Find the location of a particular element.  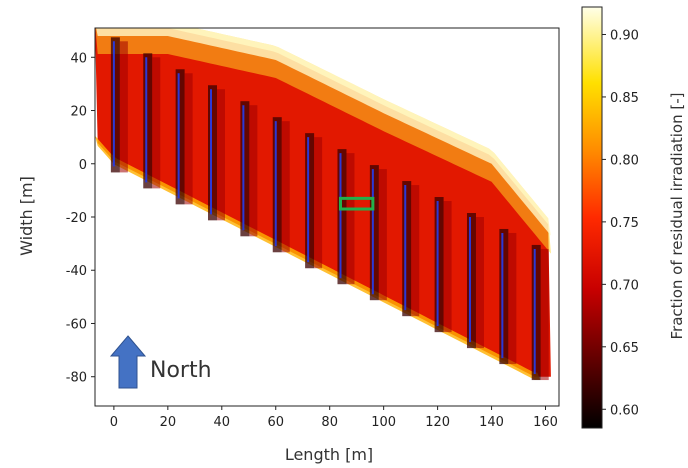

highlight-box is located at coordinates (356, 203).